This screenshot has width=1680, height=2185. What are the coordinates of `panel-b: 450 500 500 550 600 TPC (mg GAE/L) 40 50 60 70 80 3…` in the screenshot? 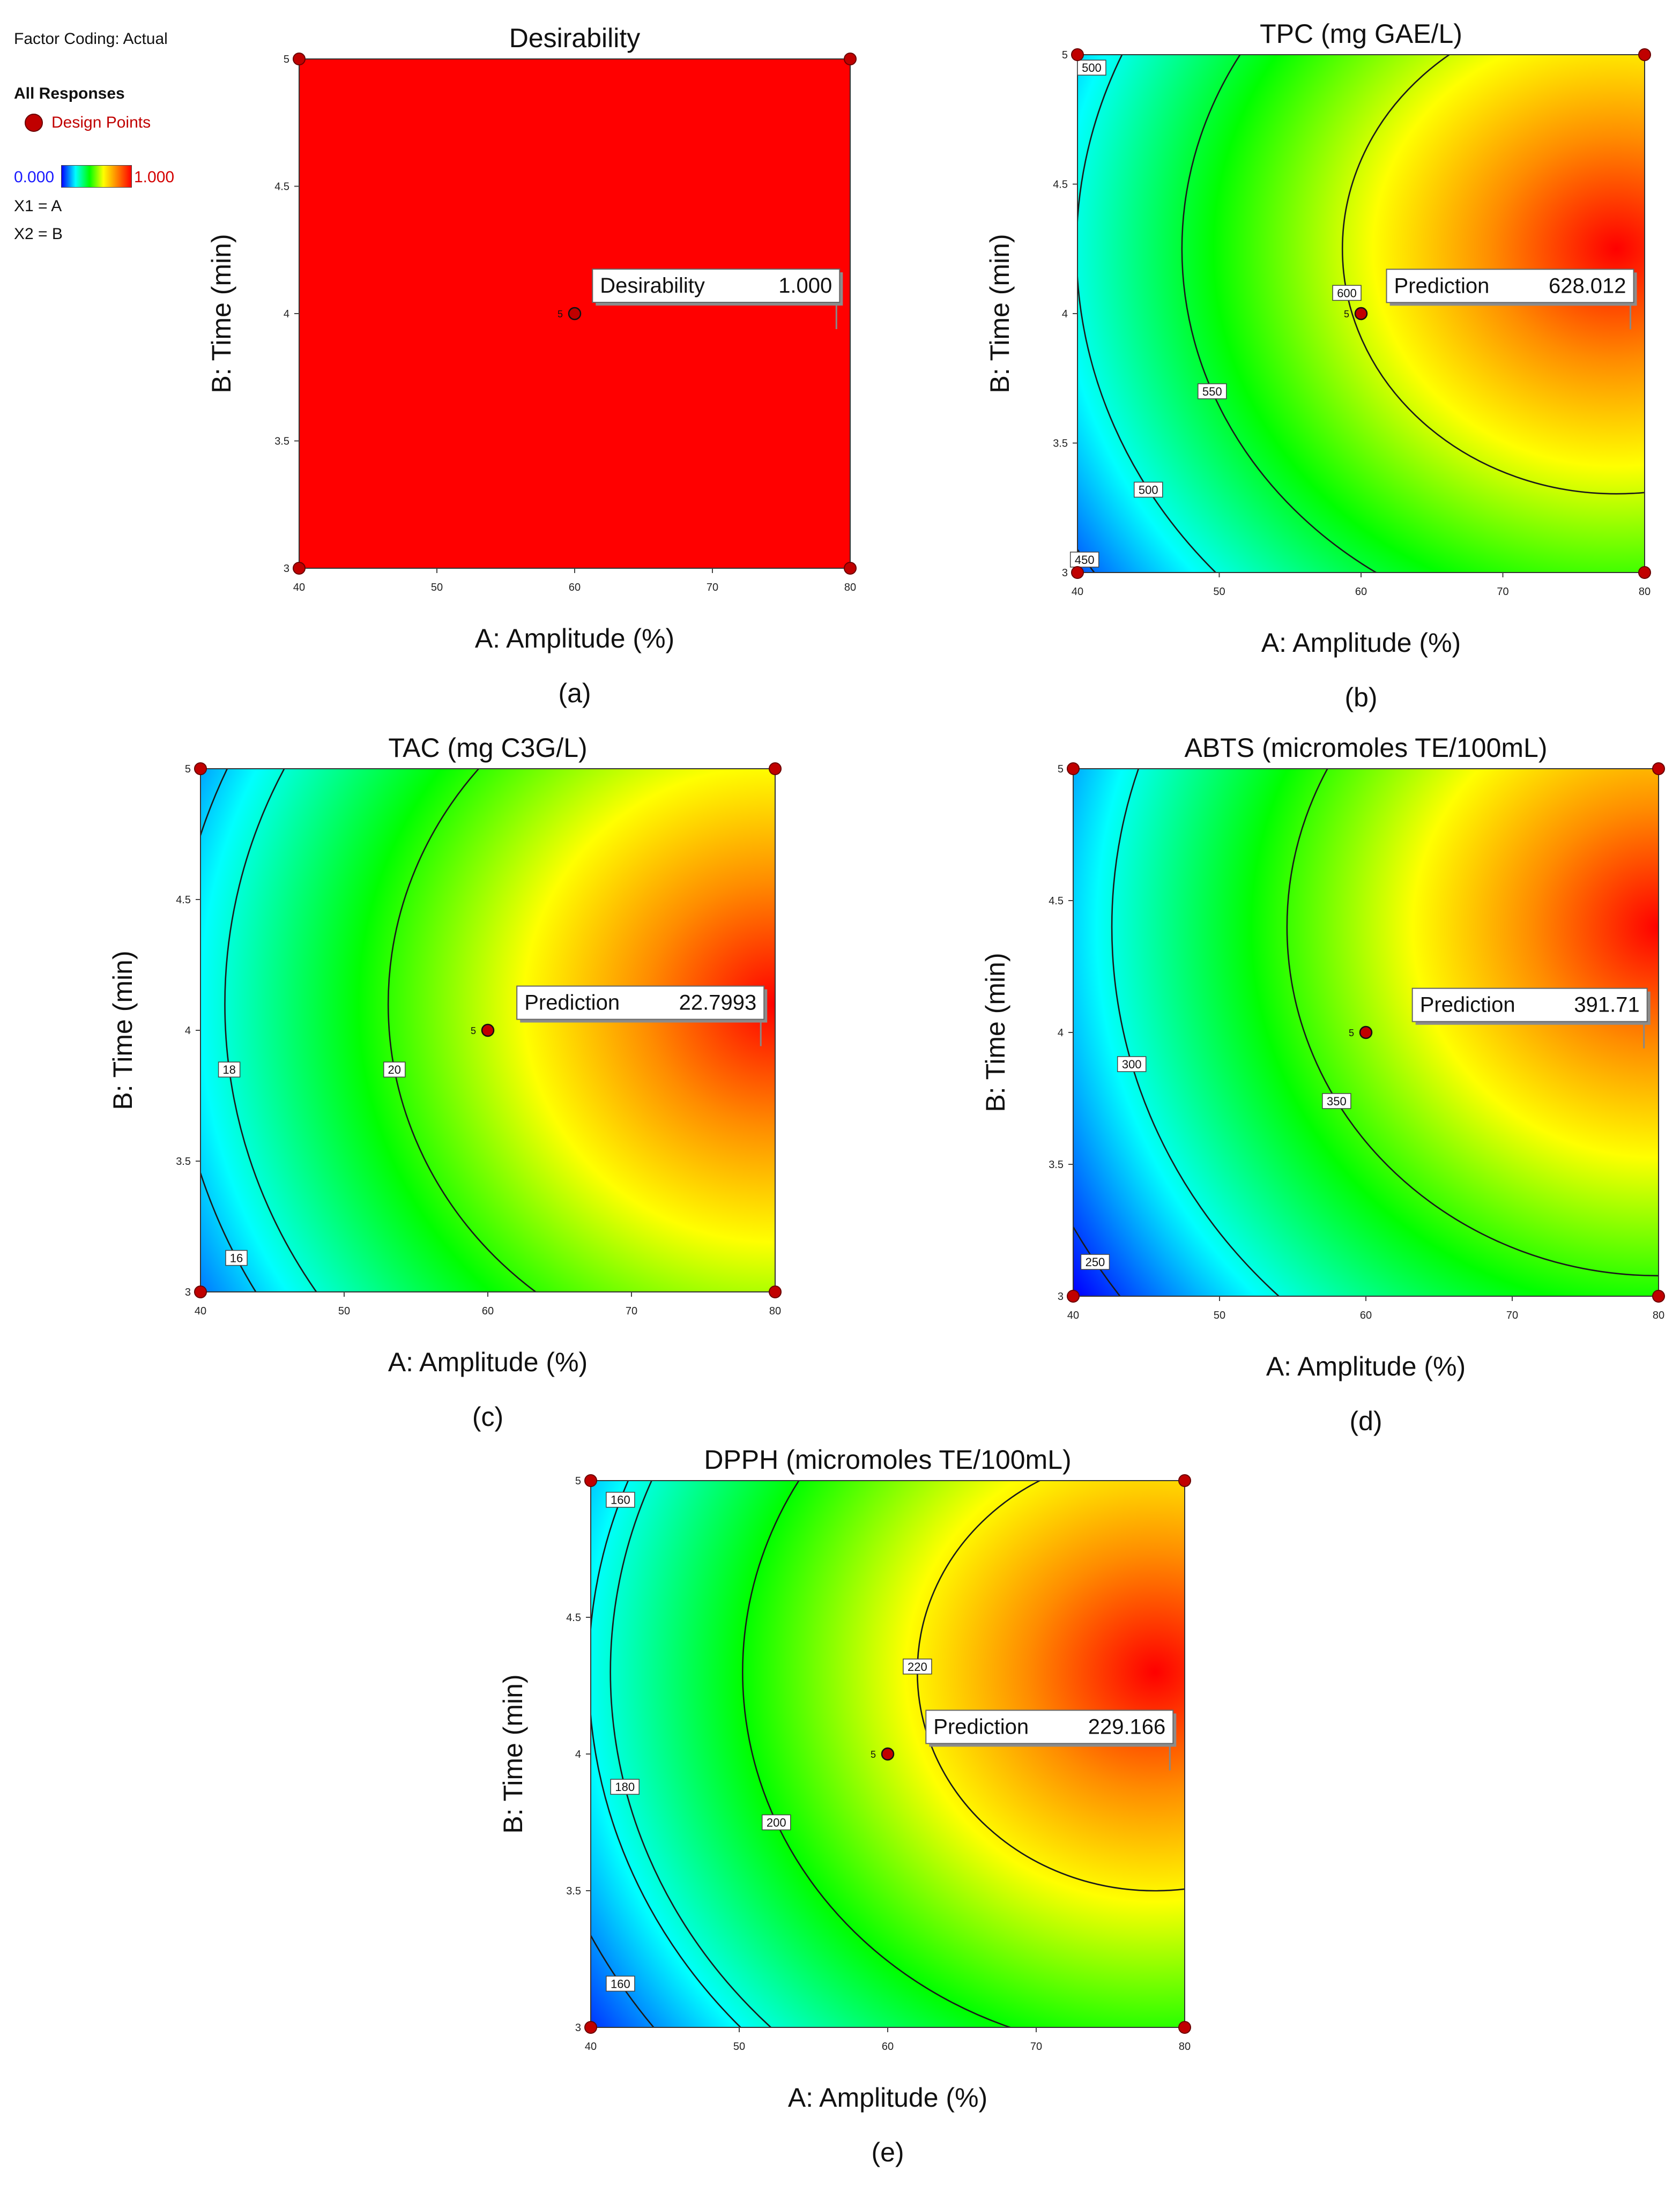 It's located at (1318, 365).